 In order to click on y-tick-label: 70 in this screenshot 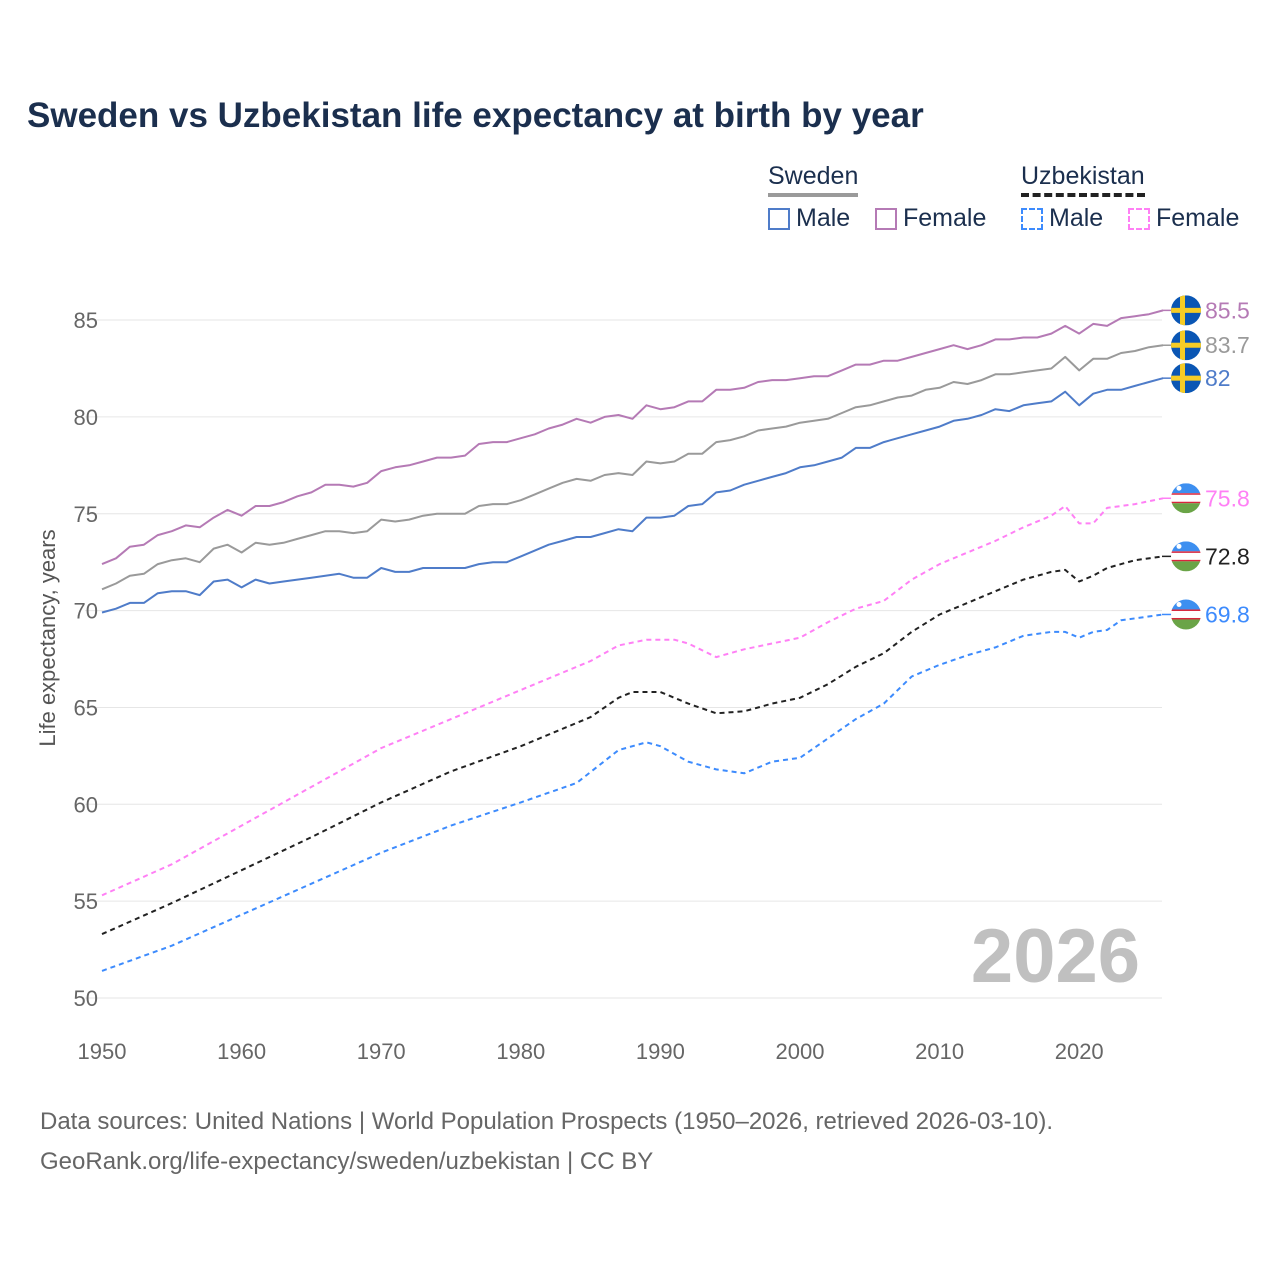, I will do `click(86, 611)`.